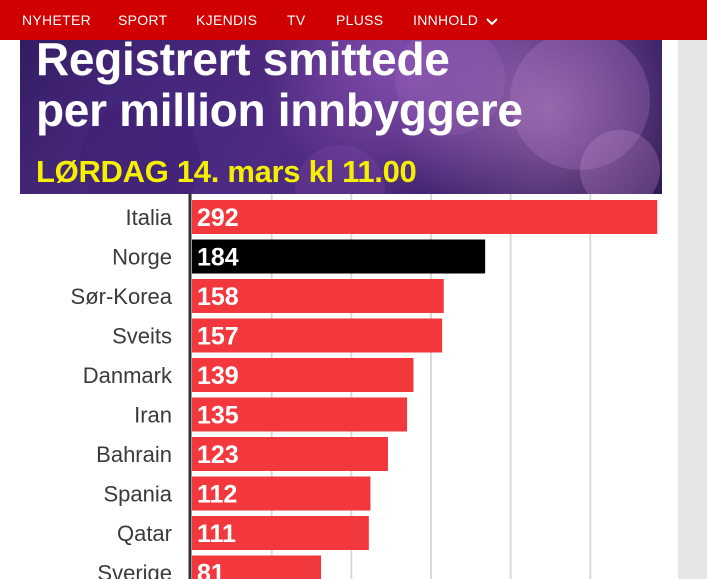 This screenshot has width=707, height=579. Describe the element at coordinates (56, 20) in the screenshot. I see `nav-item-nyheter: NYHETER` at that location.